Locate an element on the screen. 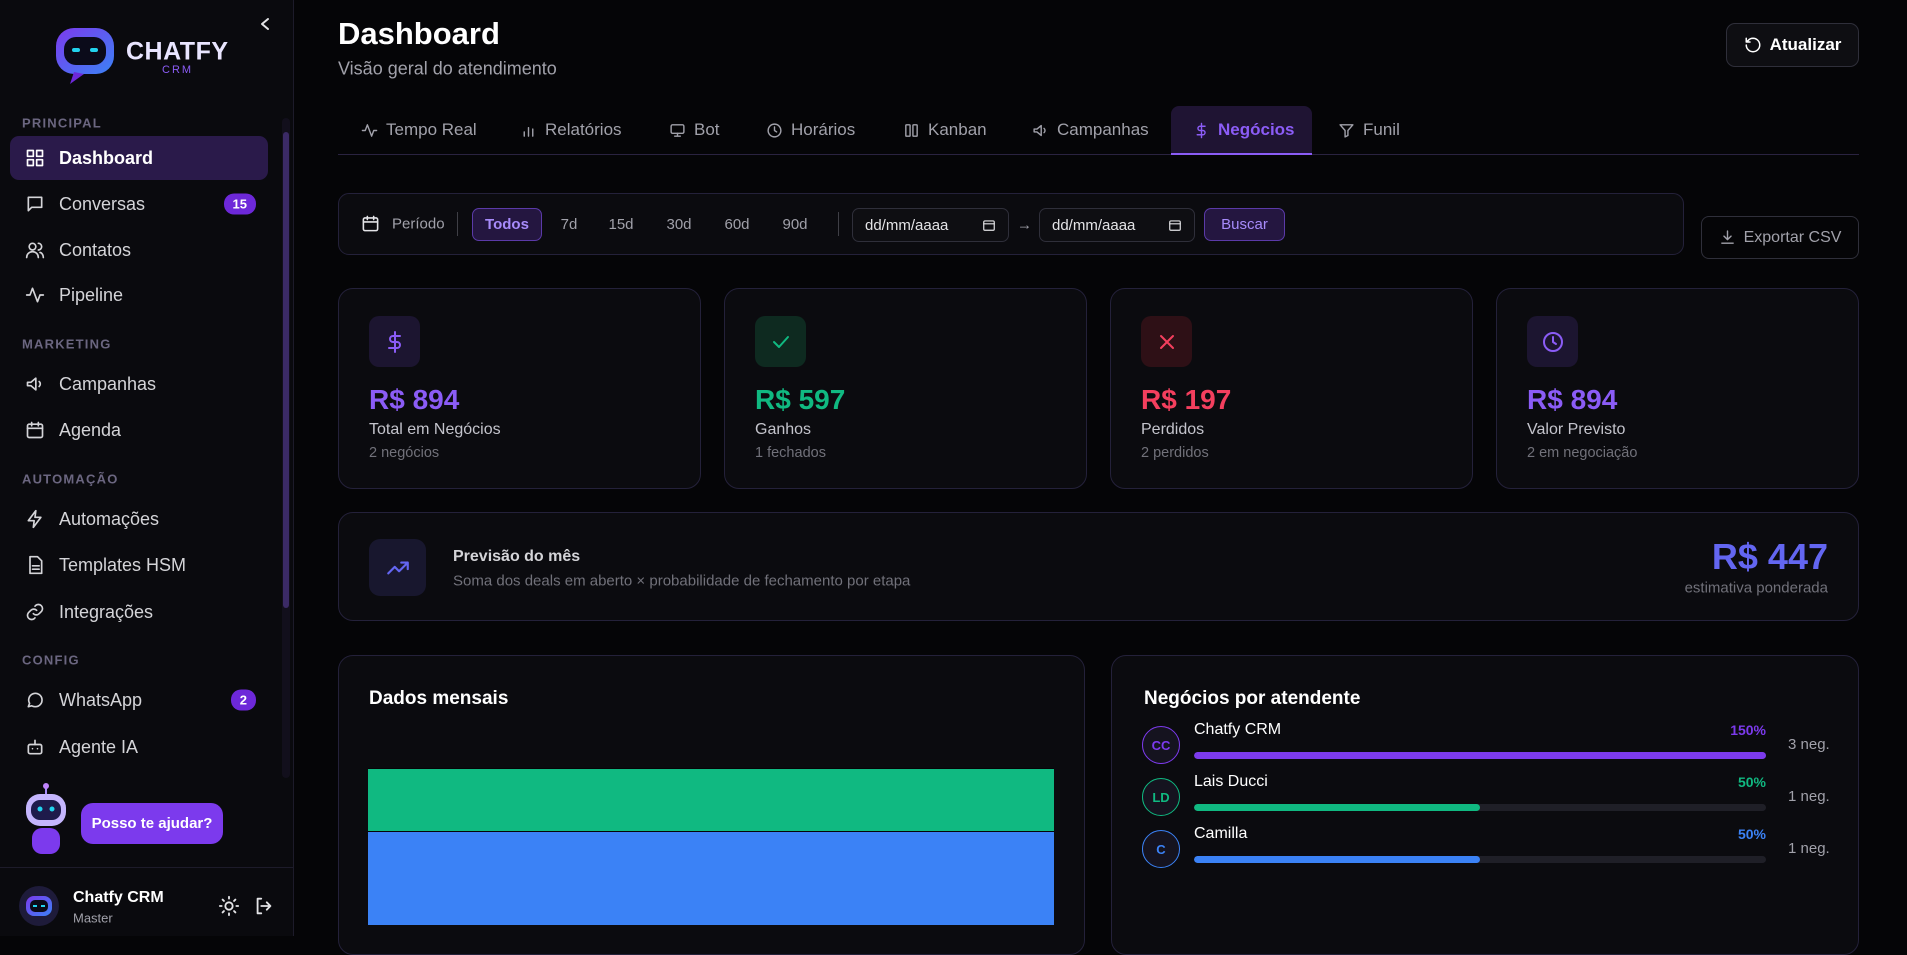 This screenshot has width=1907, height=955. scroll-thumb is located at coordinates (286, 370).